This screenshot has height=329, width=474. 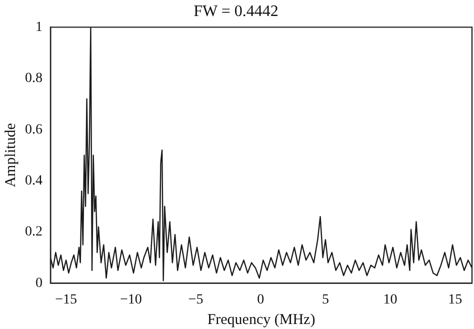 What do you see at coordinates (33, 78) in the screenshot?
I see `y-tick-label: 0.8` at bounding box center [33, 78].